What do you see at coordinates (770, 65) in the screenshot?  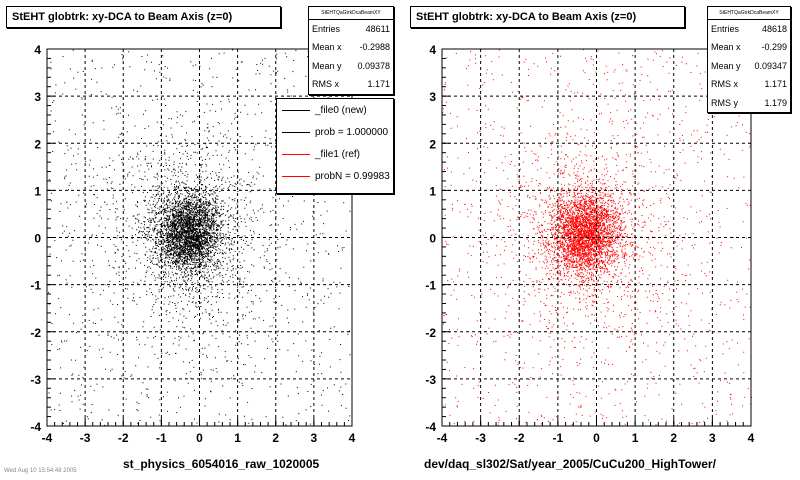 I see `stats-value: 0.09347` at bounding box center [770, 65].